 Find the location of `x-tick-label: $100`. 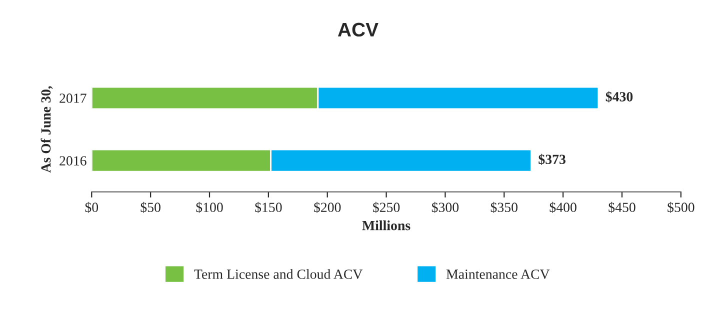

x-tick-label: $100 is located at coordinates (209, 207).